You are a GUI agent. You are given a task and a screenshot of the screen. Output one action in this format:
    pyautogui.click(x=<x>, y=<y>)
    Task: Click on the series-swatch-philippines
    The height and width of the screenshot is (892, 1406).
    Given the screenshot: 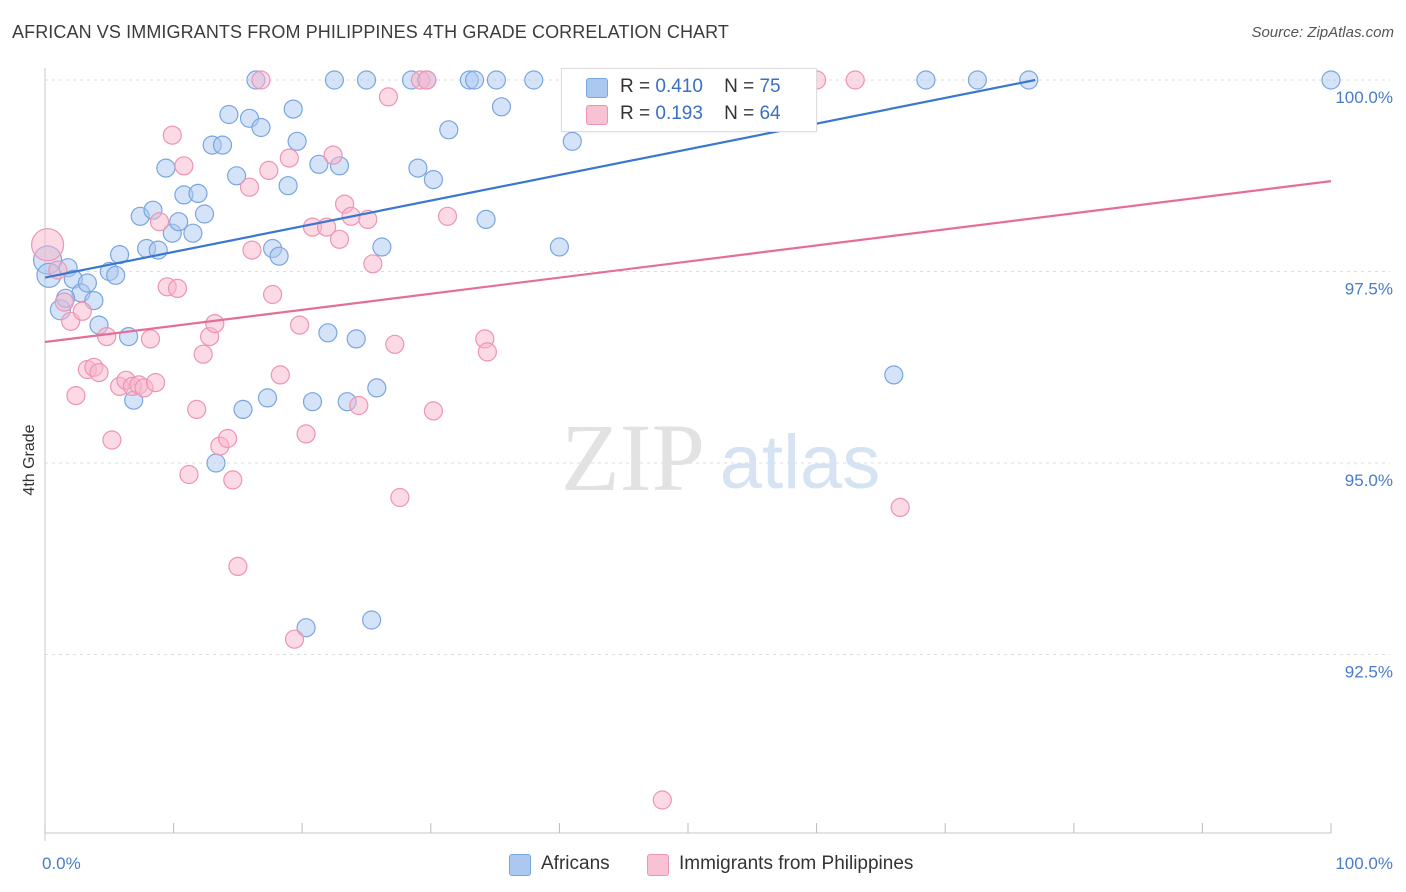 What is the action you would take?
    pyautogui.click(x=658, y=865)
    